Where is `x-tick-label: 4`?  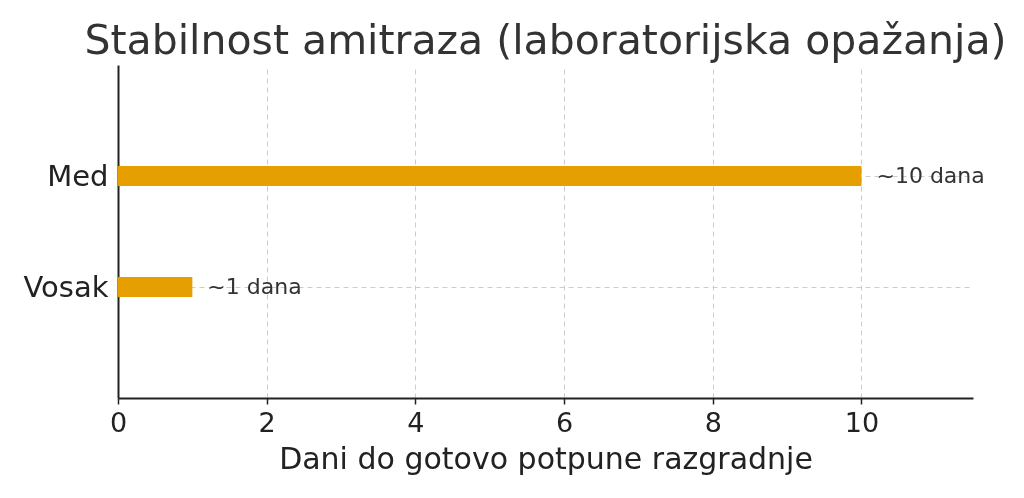 x-tick-label: 4 is located at coordinates (416, 422).